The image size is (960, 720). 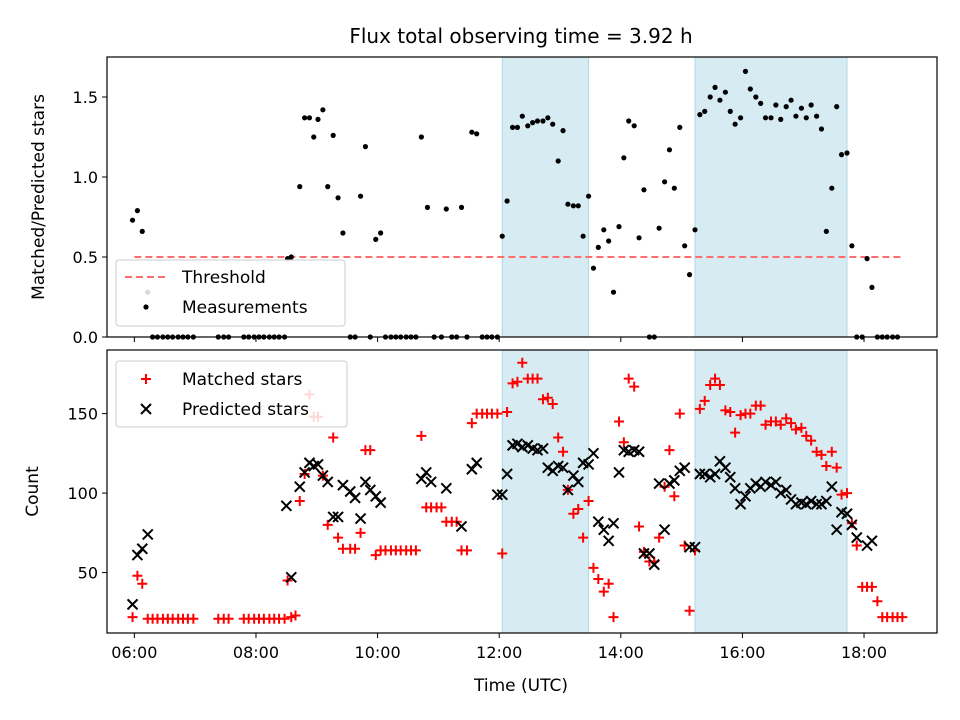 What do you see at coordinates (520, 686) in the screenshot?
I see `x-axis-label: Time (UTC)` at bounding box center [520, 686].